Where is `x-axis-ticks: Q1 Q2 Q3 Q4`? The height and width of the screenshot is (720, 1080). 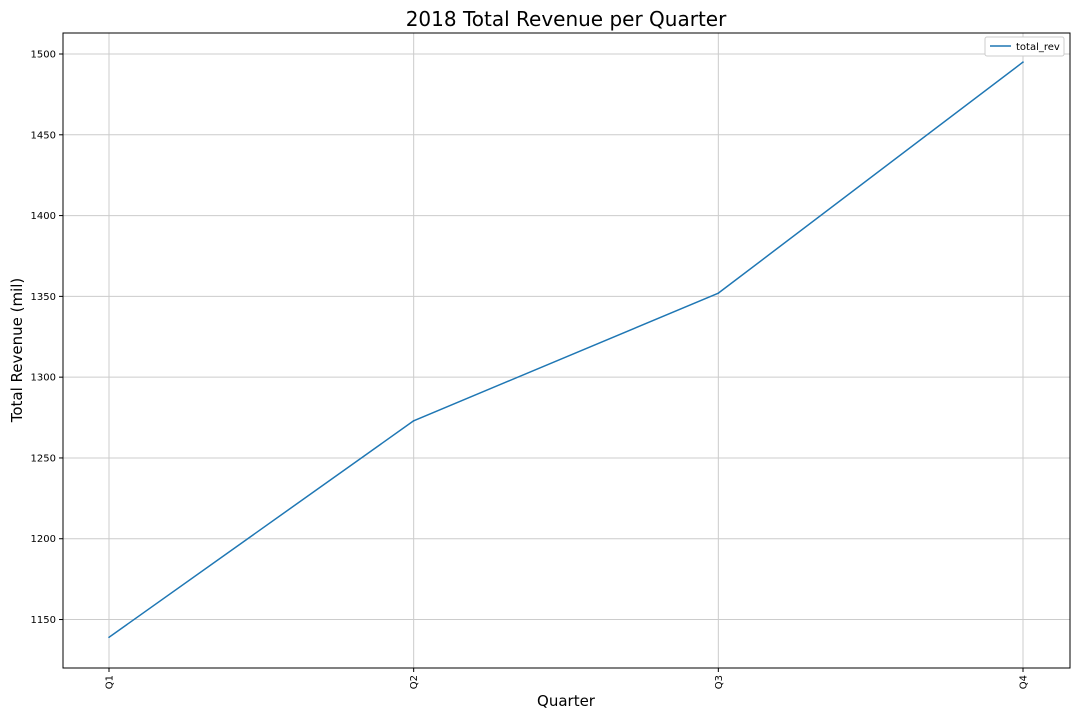
x-axis-ticks: Q1 Q2 Q3 Q4 is located at coordinates (567, 678).